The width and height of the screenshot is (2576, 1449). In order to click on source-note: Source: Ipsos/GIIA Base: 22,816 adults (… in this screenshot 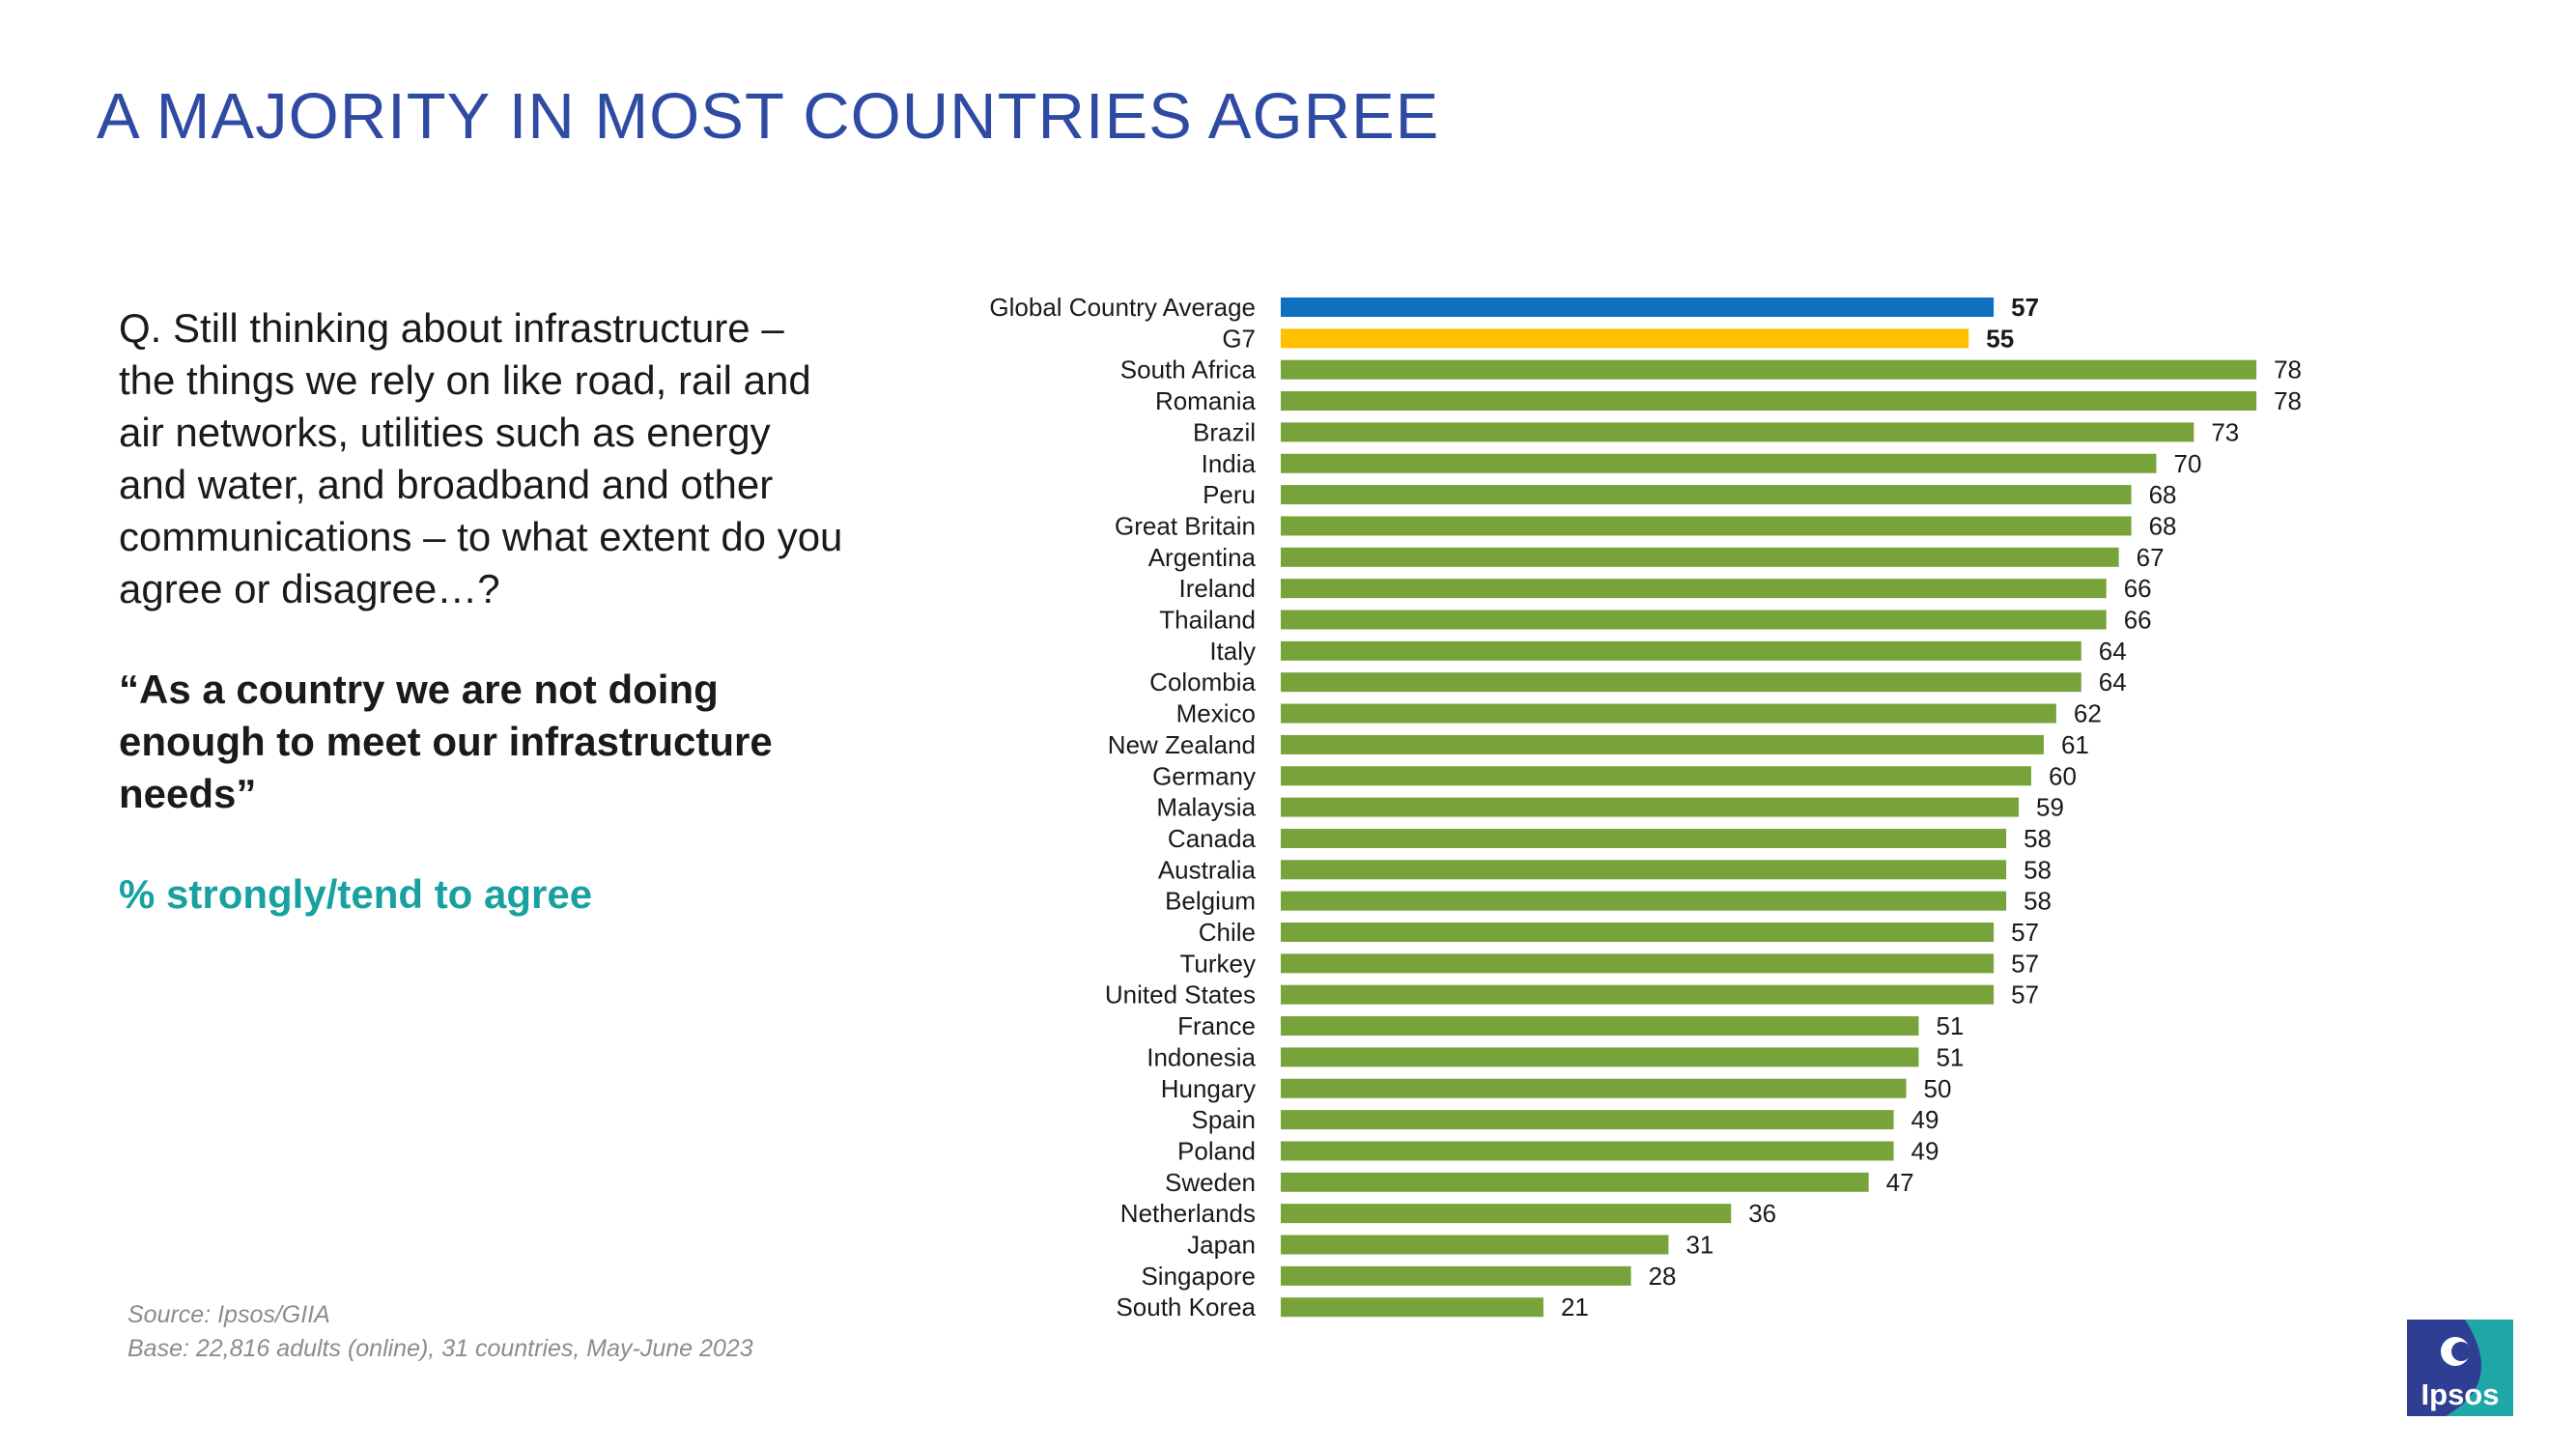, I will do `click(440, 1332)`.